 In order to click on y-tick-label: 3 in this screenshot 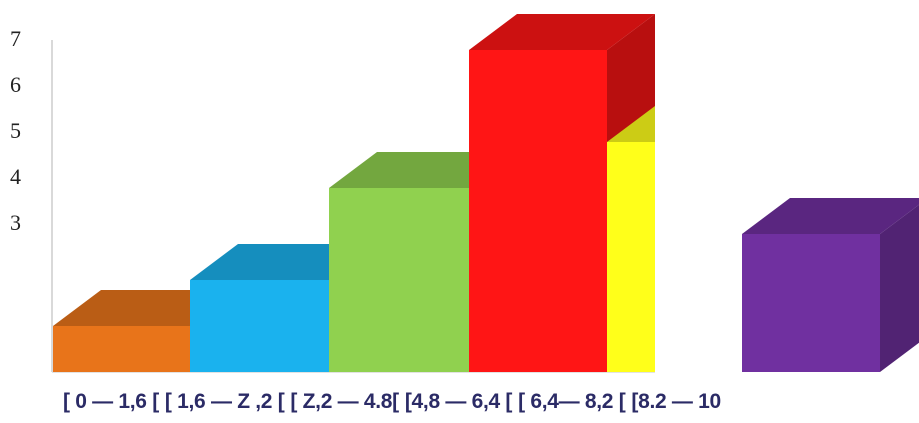, I will do `click(15, 222)`.